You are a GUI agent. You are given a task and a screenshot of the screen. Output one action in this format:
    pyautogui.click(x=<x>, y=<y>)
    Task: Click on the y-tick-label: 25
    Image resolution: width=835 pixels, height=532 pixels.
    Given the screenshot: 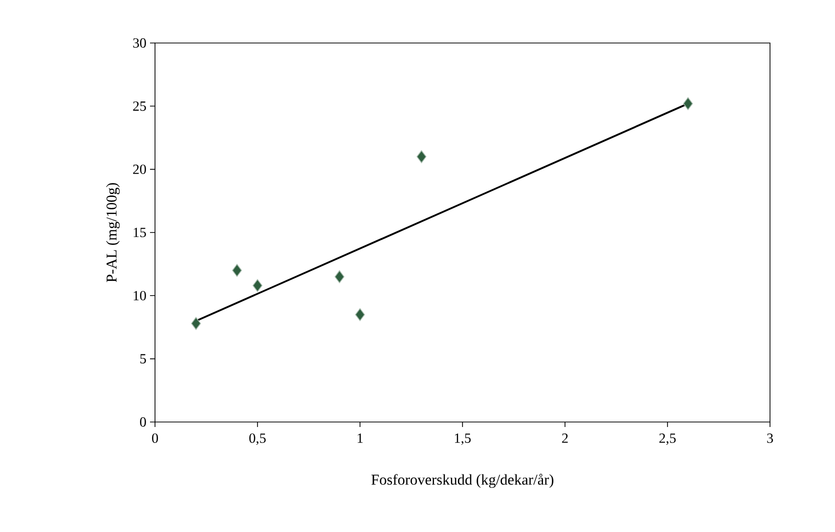 What is the action you would take?
    pyautogui.click(x=139, y=106)
    